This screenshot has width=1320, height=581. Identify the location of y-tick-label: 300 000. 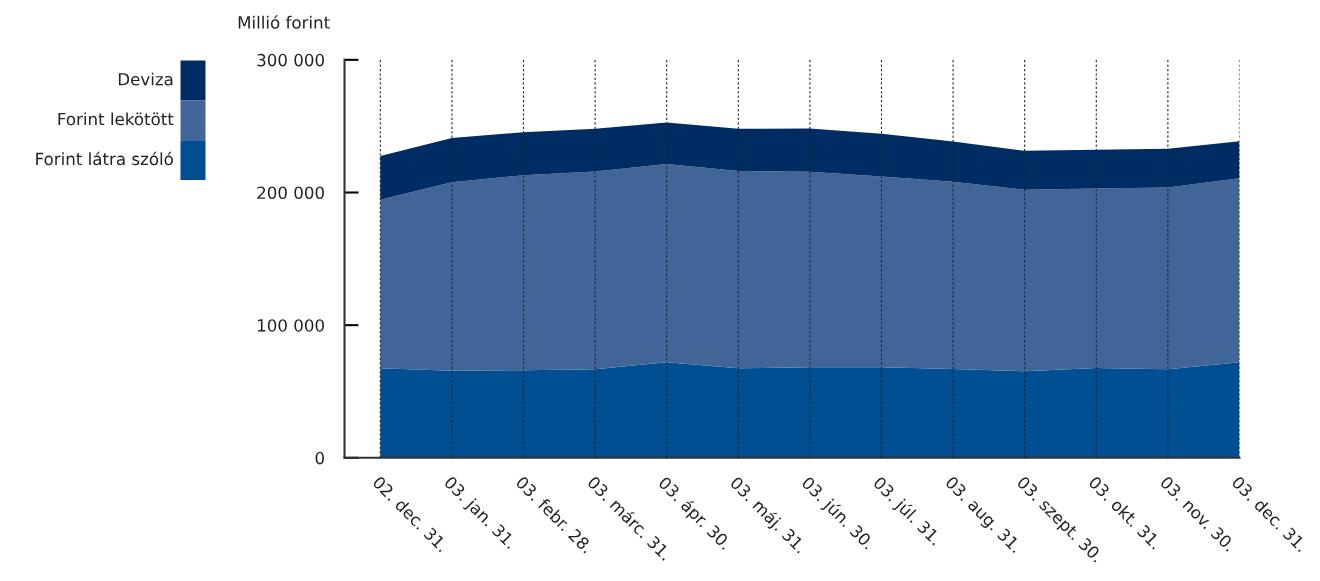
(290, 60).